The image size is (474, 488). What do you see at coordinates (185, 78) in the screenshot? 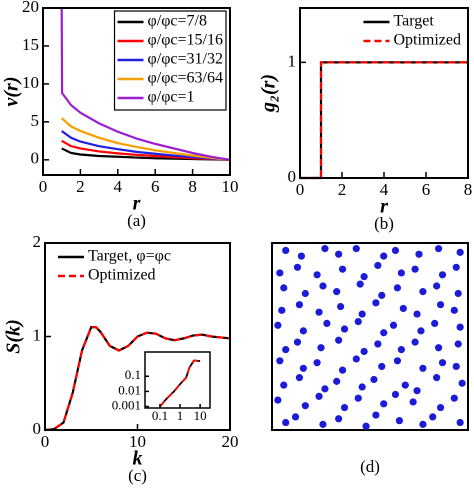
I see `legend-label: φ/φc=63/64` at bounding box center [185, 78].